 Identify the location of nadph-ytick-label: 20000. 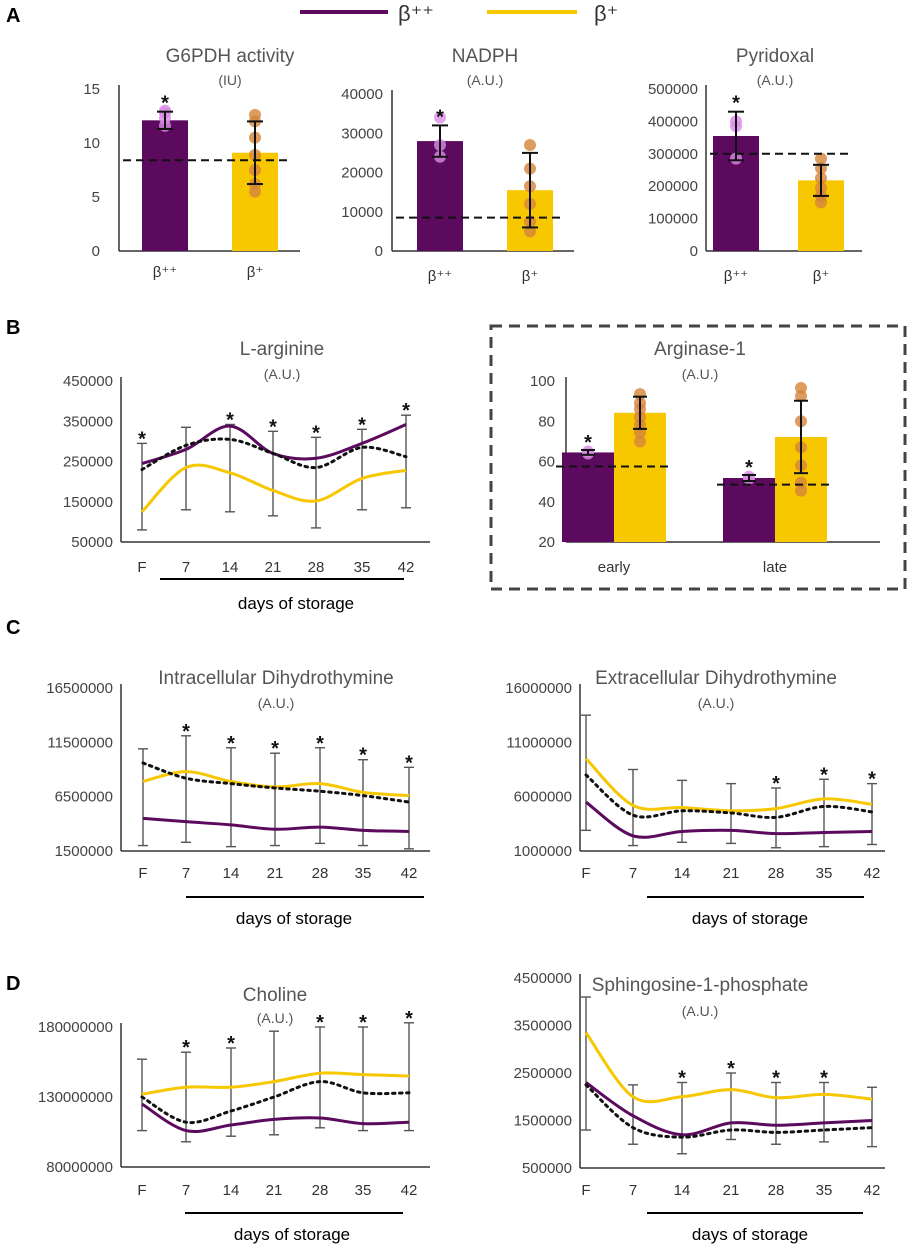
(362, 173).